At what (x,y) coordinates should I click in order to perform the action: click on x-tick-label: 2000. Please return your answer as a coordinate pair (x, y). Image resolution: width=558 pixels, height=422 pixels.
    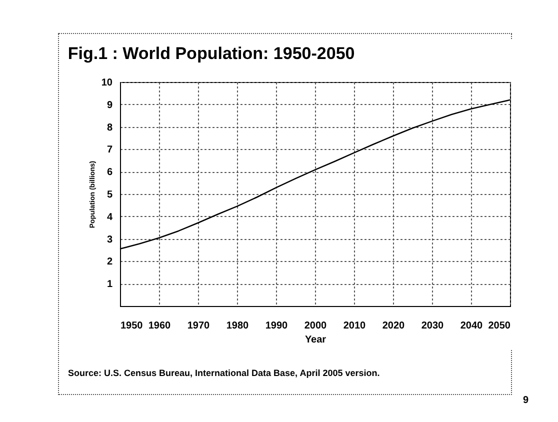
    Looking at the image, I should click on (316, 326).